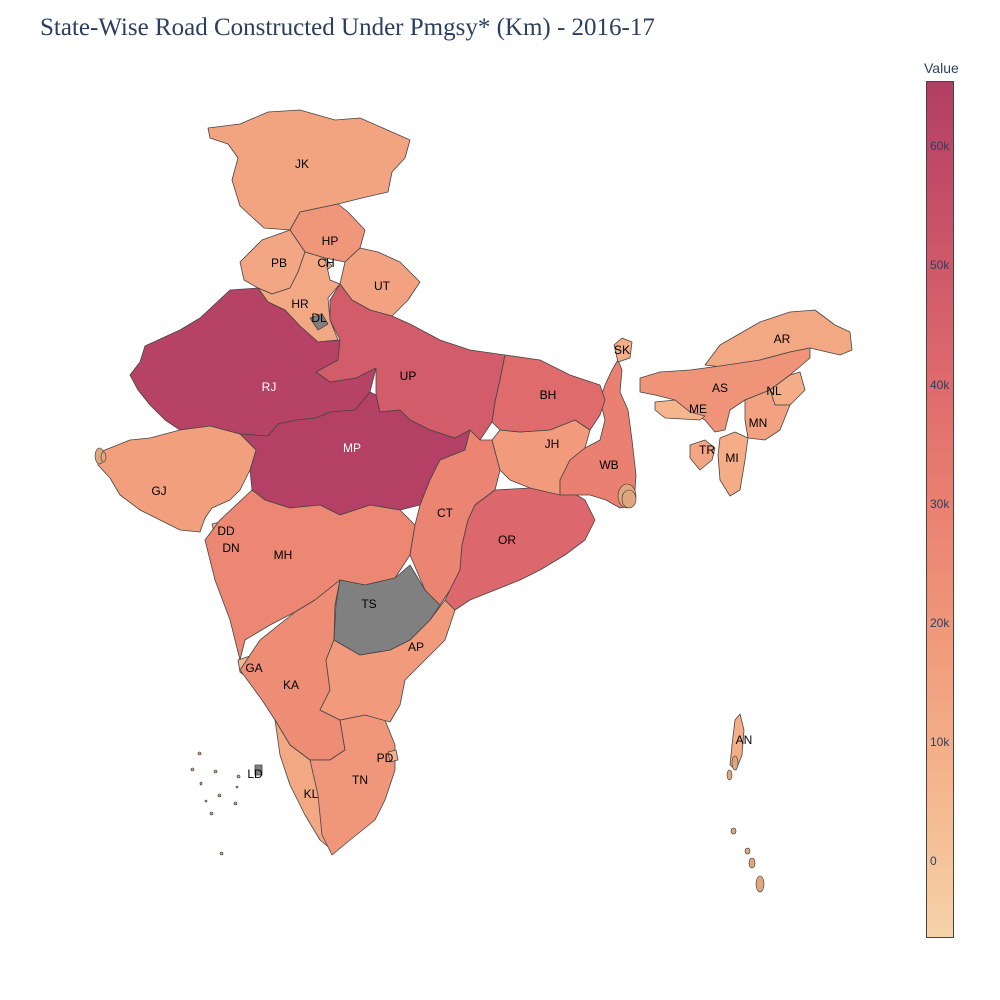  I want to click on state-label-mh: MH, so click(283, 555).